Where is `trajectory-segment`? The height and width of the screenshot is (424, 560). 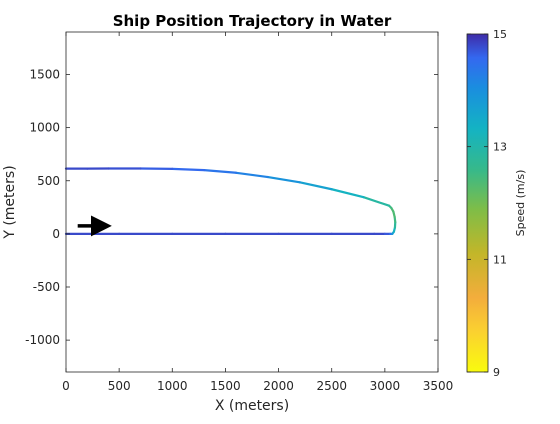 trajectory-segment is located at coordinates (188, 169).